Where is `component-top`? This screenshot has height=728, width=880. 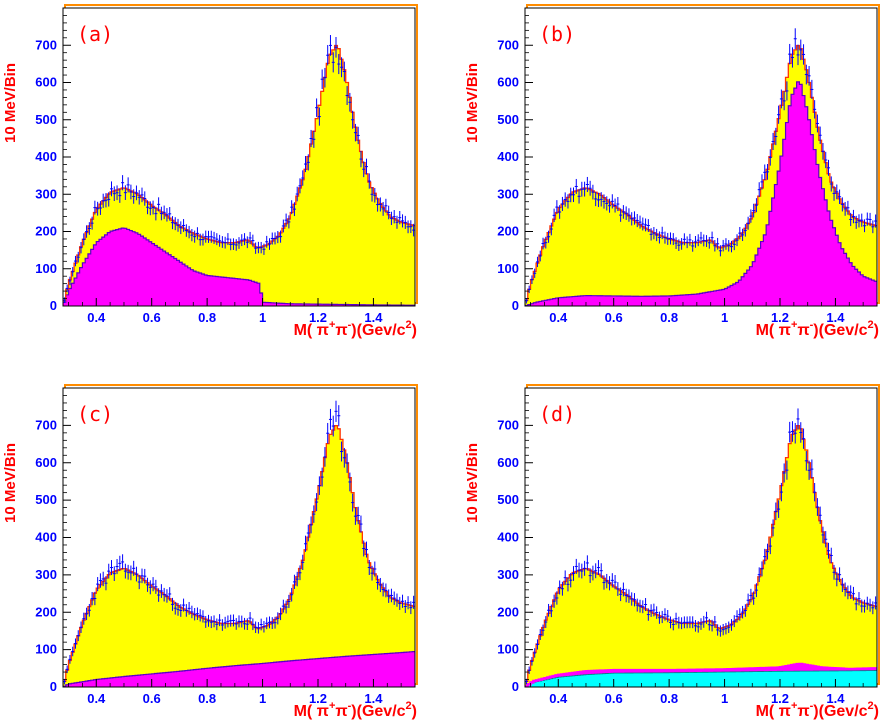
component-top is located at coordinates (701, 675).